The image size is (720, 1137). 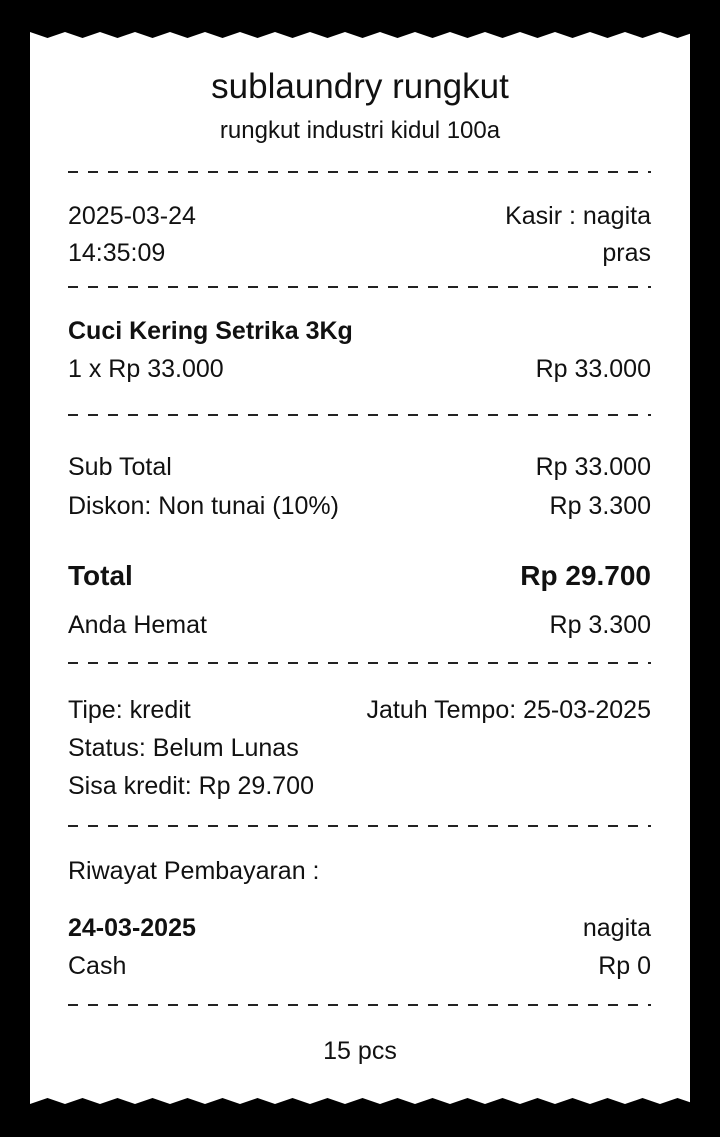 What do you see at coordinates (593, 369) in the screenshot?
I see `item-amount: Rp 33.000` at bounding box center [593, 369].